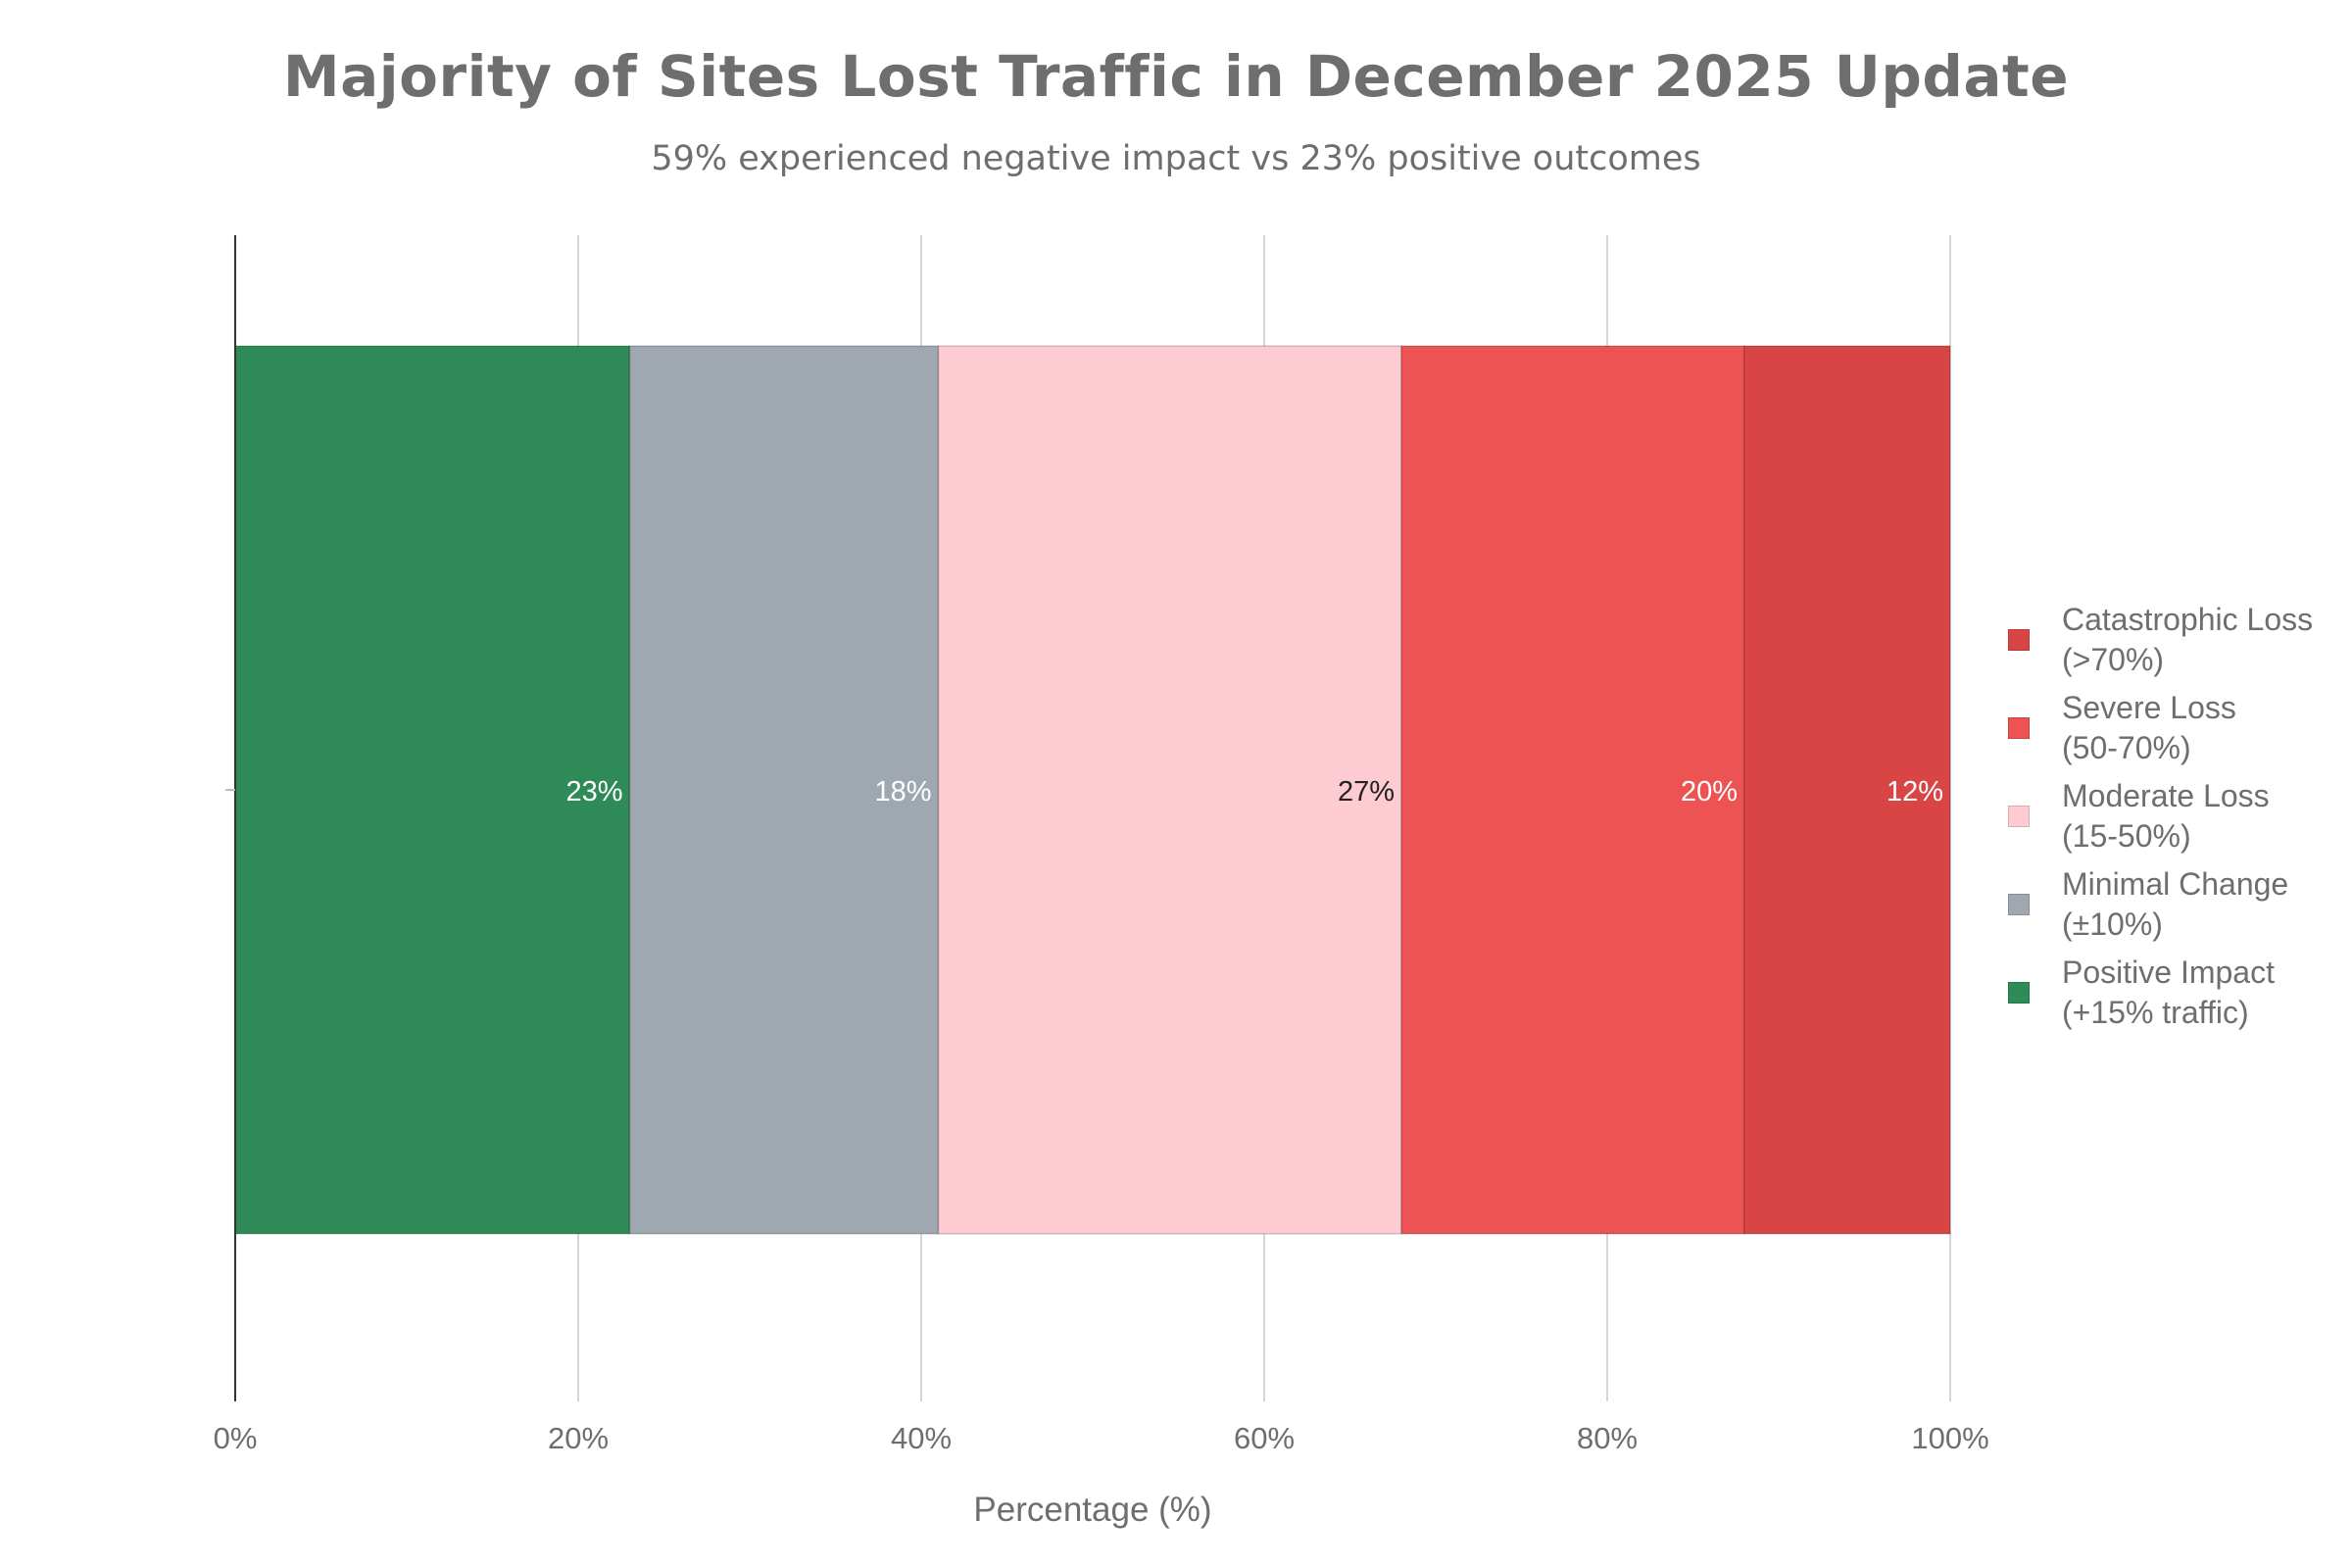 This screenshot has width=2352, height=1568. What do you see at coordinates (236, 1438) in the screenshot?
I see `x-tick-label: 0%` at bounding box center [236, 1438].